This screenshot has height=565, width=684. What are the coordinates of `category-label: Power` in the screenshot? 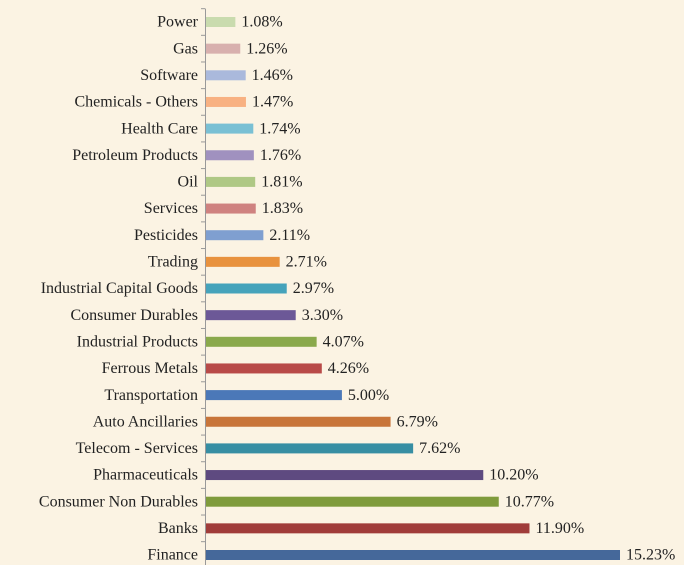 It's located at (178, 22).